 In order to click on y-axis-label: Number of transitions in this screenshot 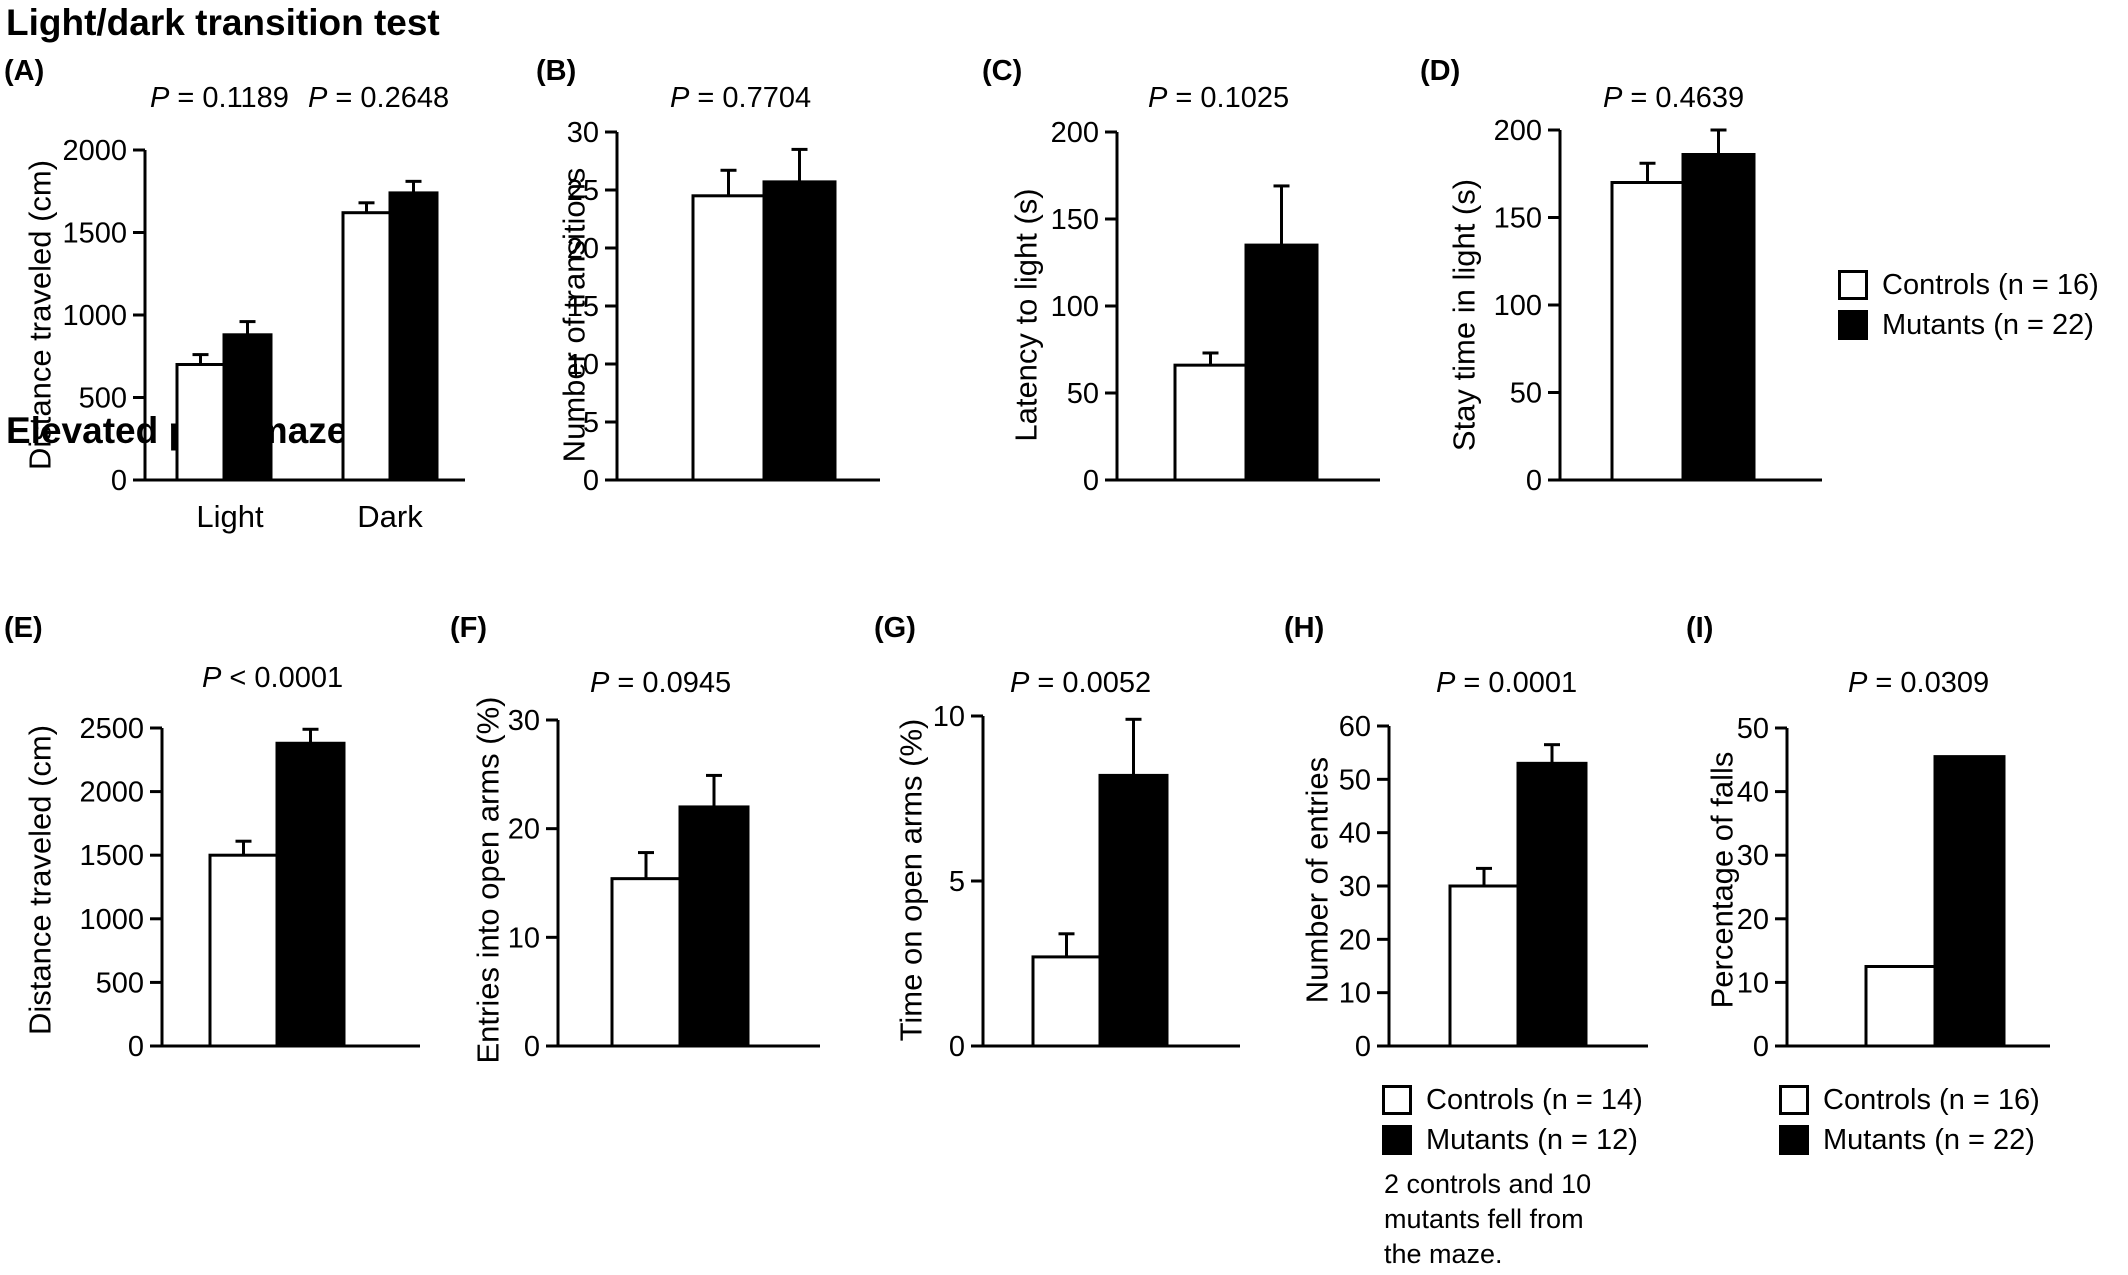, I will do `click(573, 315)`.